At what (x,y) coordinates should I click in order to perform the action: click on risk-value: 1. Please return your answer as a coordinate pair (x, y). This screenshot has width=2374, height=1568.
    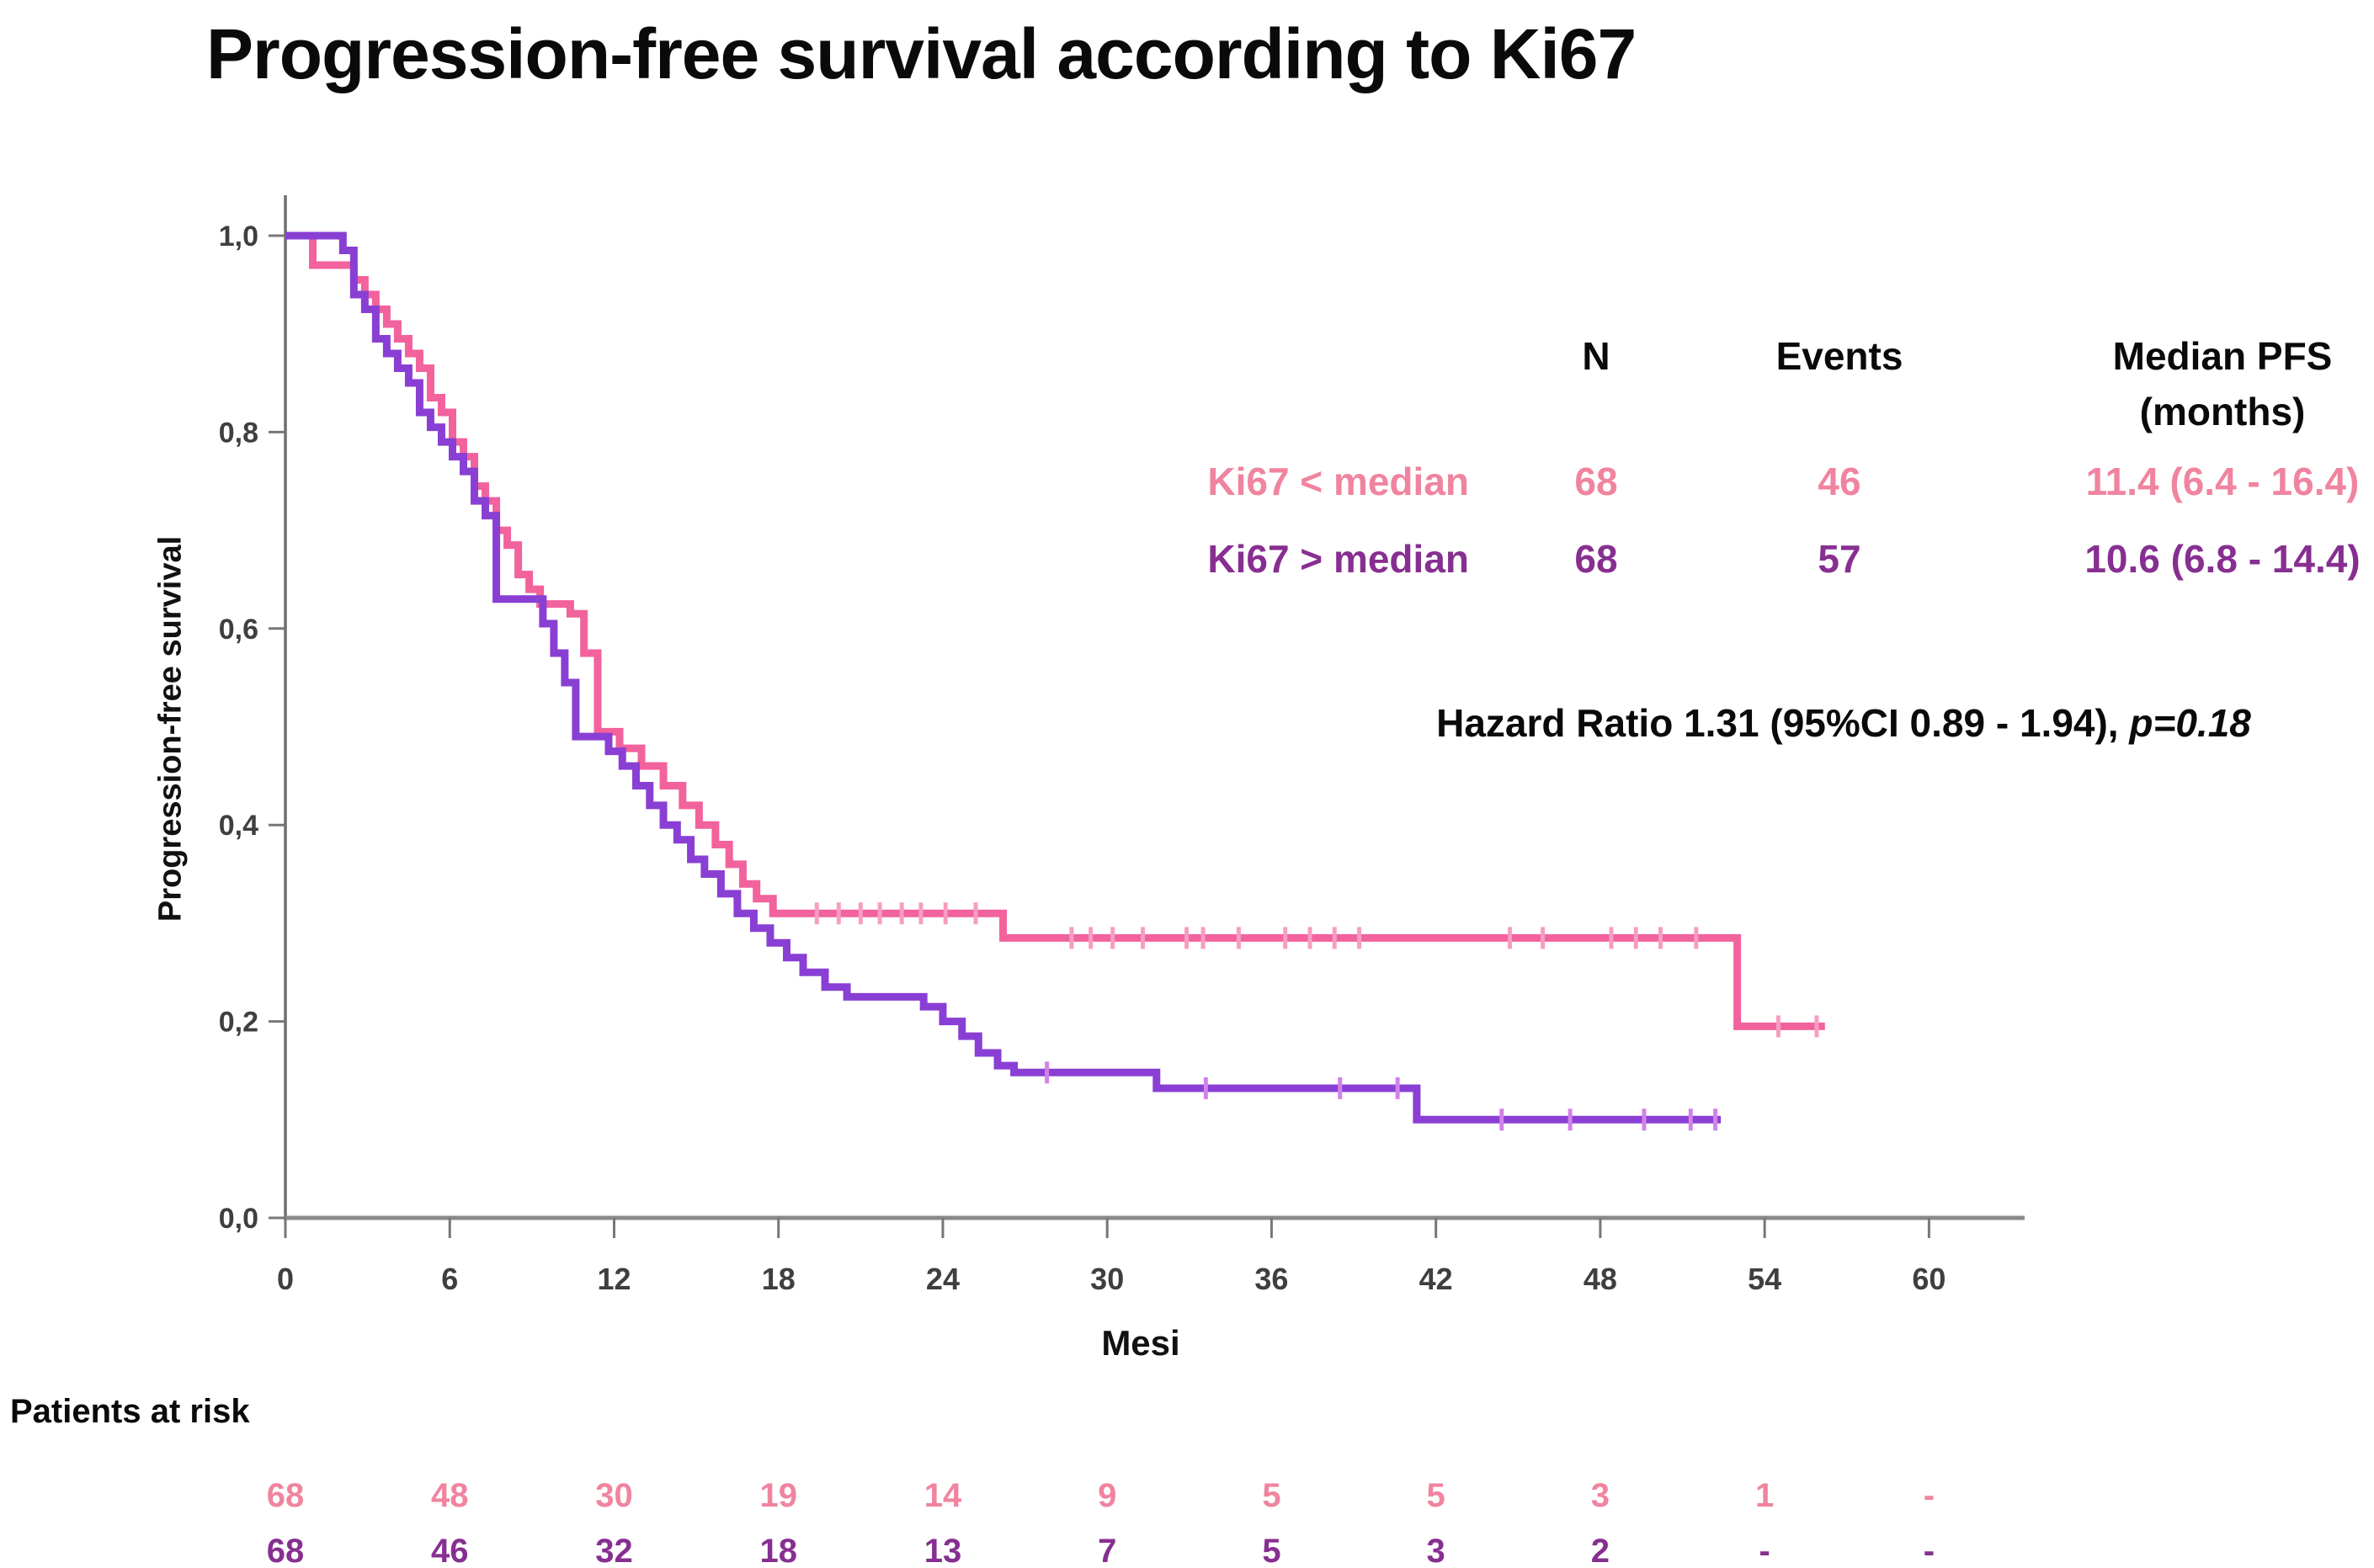
    Looking at the image, I should click on (1764, 1495).